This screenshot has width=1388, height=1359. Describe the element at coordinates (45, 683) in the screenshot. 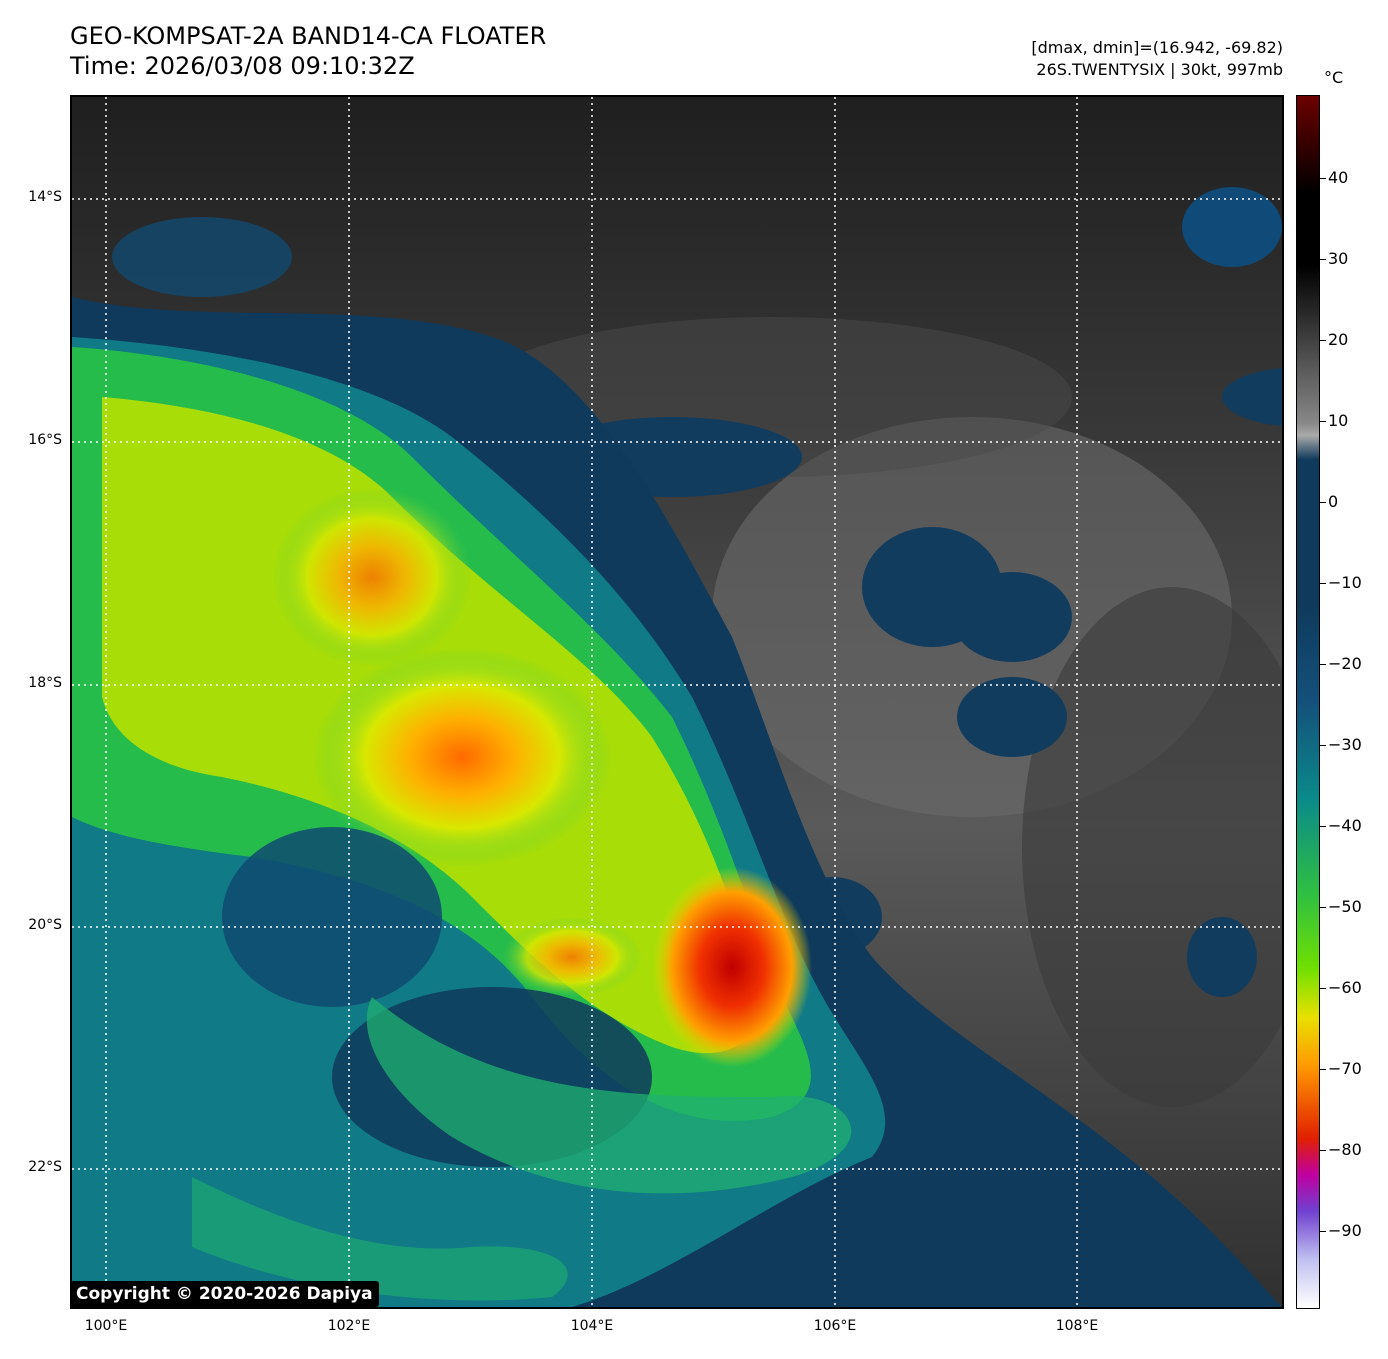

I see `lat-label-18s: 18°S` at that location.